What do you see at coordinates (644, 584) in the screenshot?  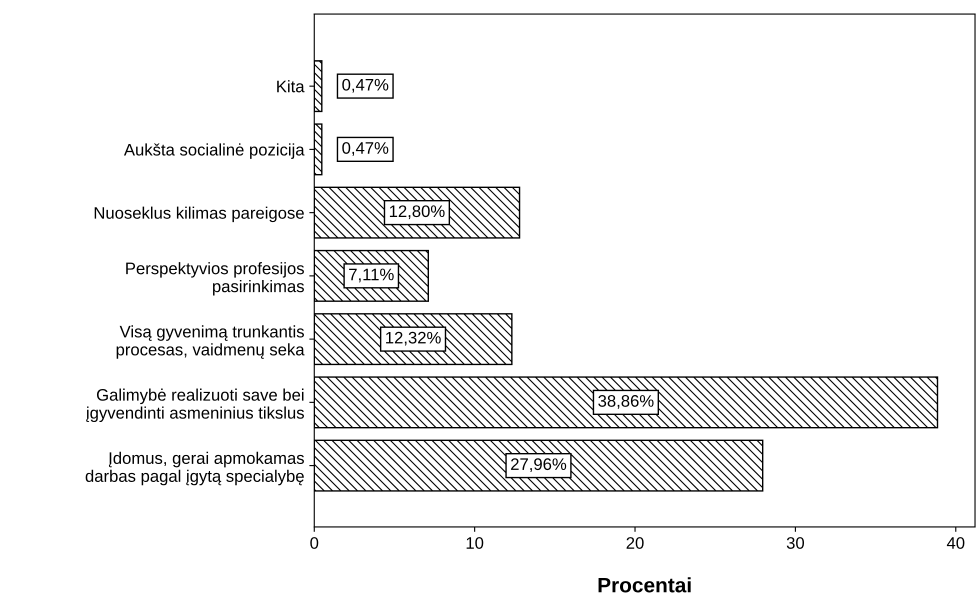 I see `x-axis-title: Procentai` at bounding box center [644, 584].